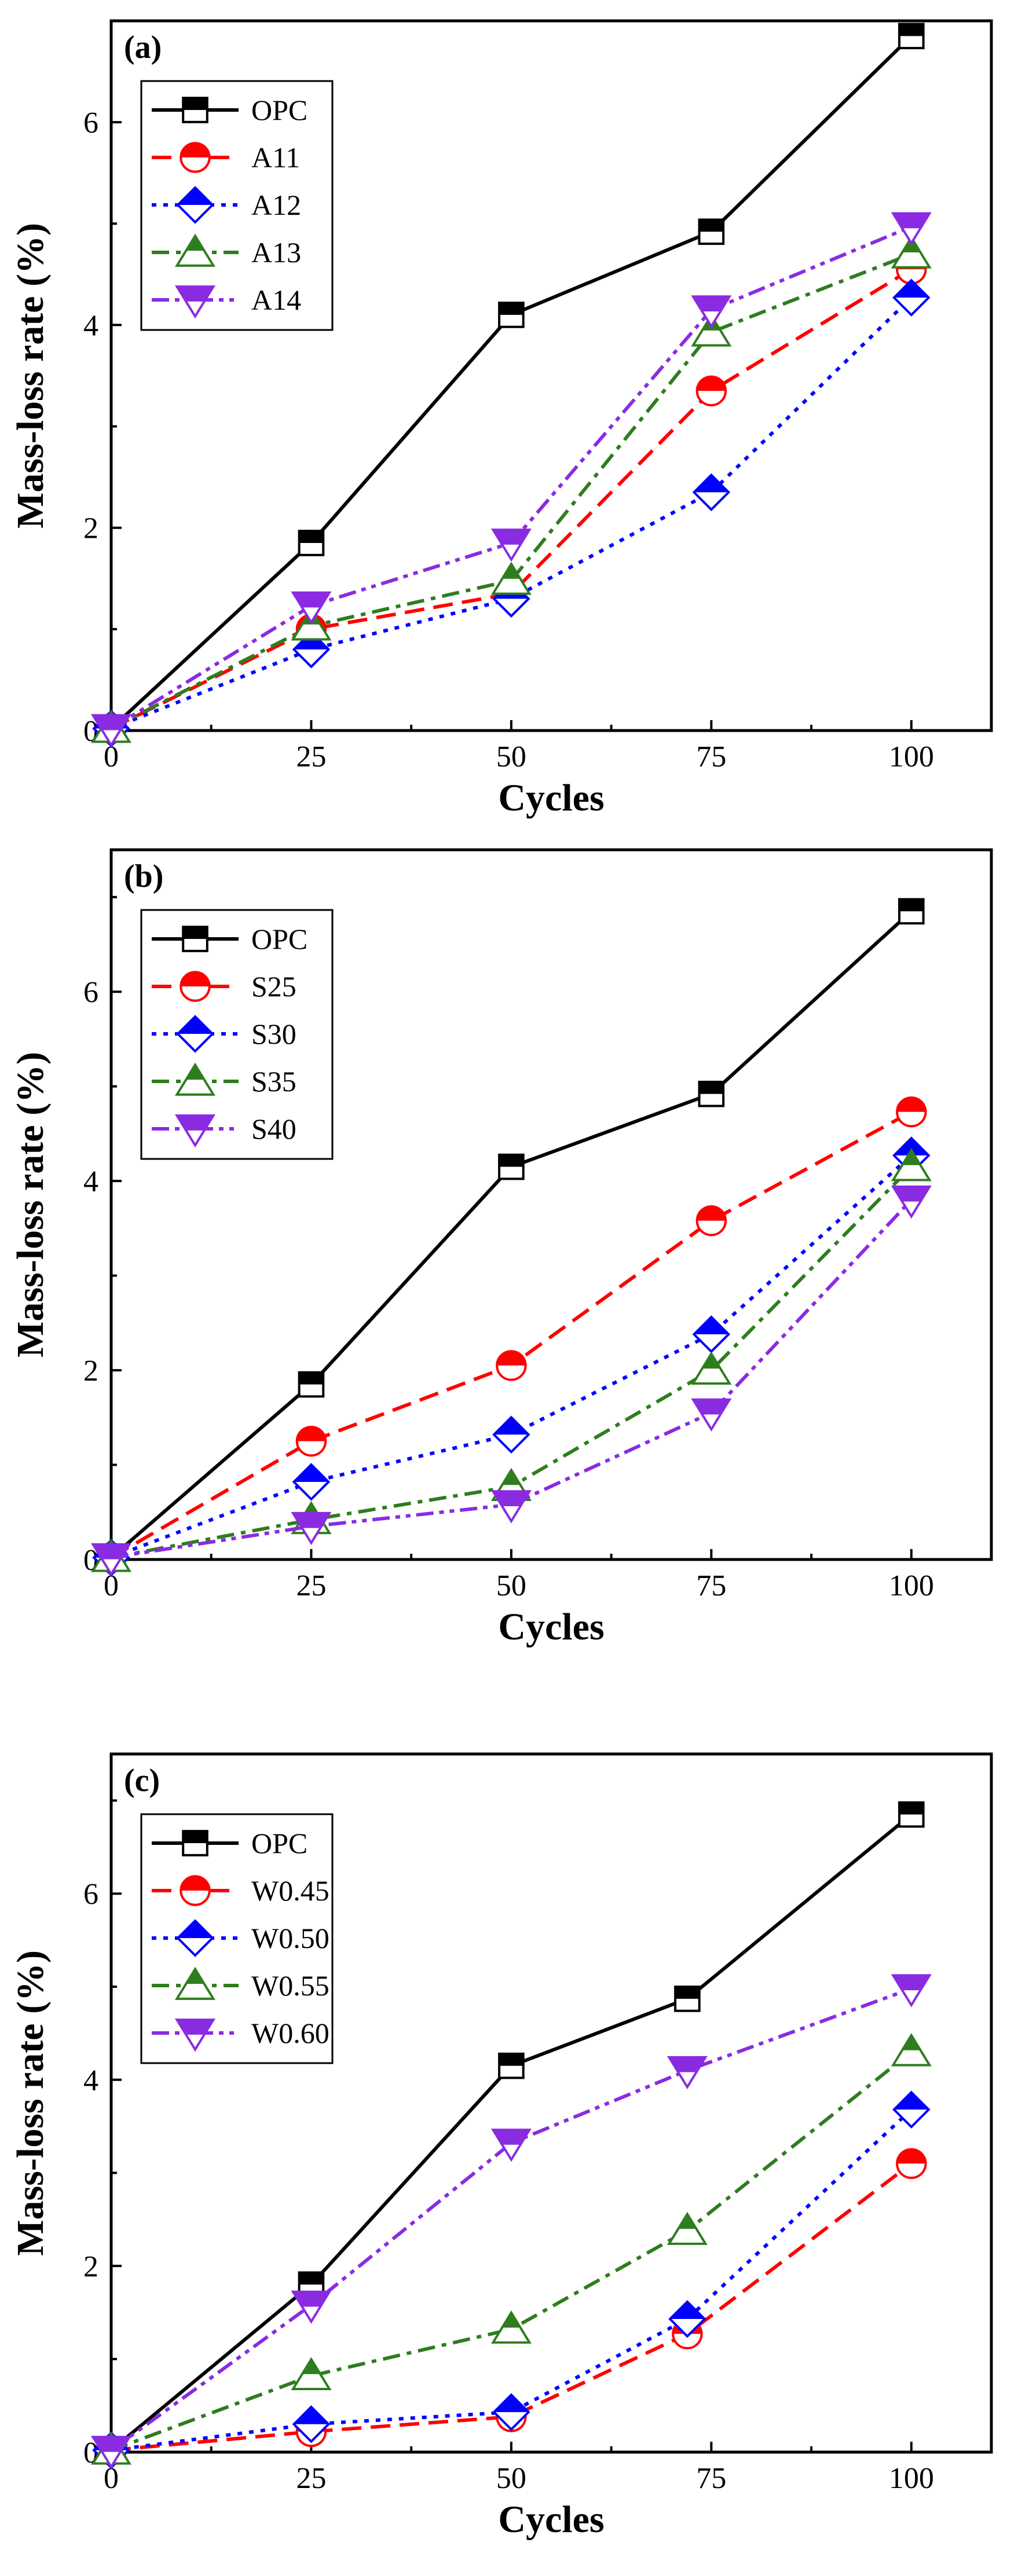  What do you see at coordinates (30, 1204) in the screenshot?
I see `y-axis-label-1: Mass-loss rate (%)` at bounding box center [30, 1204].